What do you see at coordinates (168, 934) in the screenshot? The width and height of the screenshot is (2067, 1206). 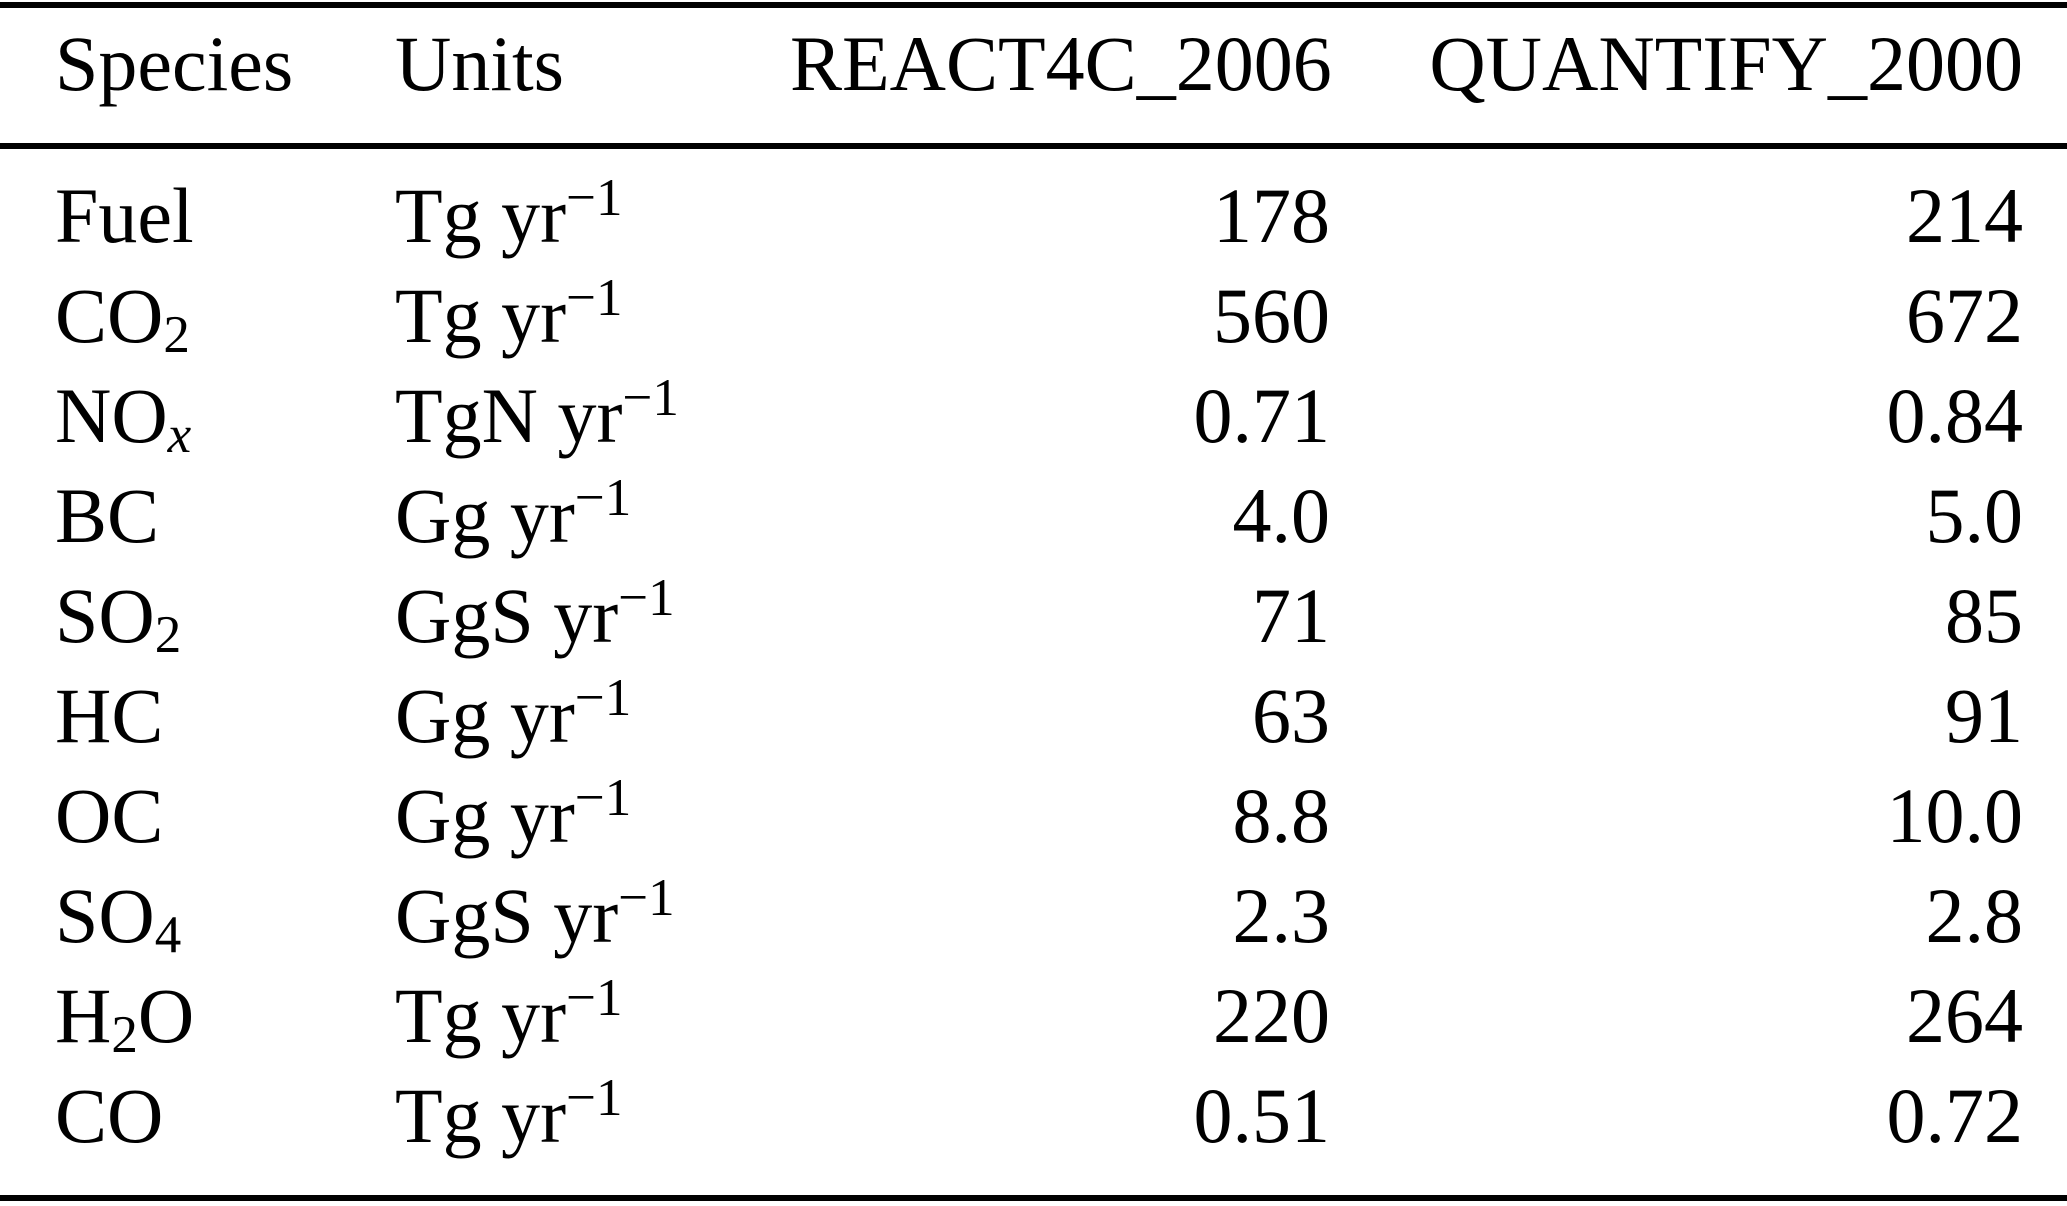 I see `subscript: 4` at bounding box center [168, 934].